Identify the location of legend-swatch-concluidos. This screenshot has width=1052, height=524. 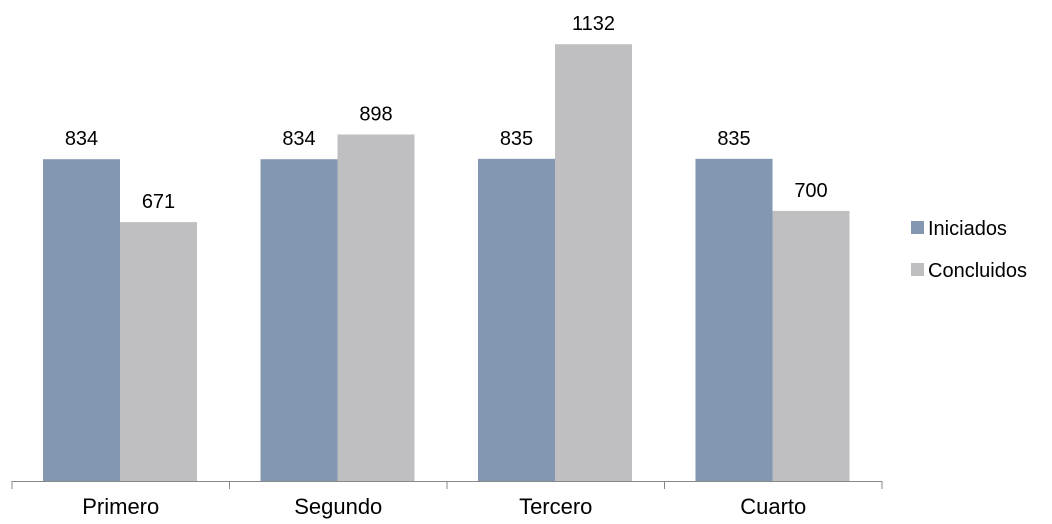
(917, 269).